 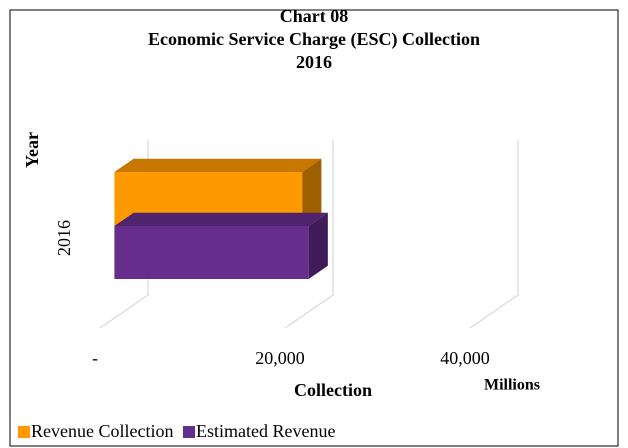 I want to click on chart-title: Chart 08, so click(x=314, y=16).